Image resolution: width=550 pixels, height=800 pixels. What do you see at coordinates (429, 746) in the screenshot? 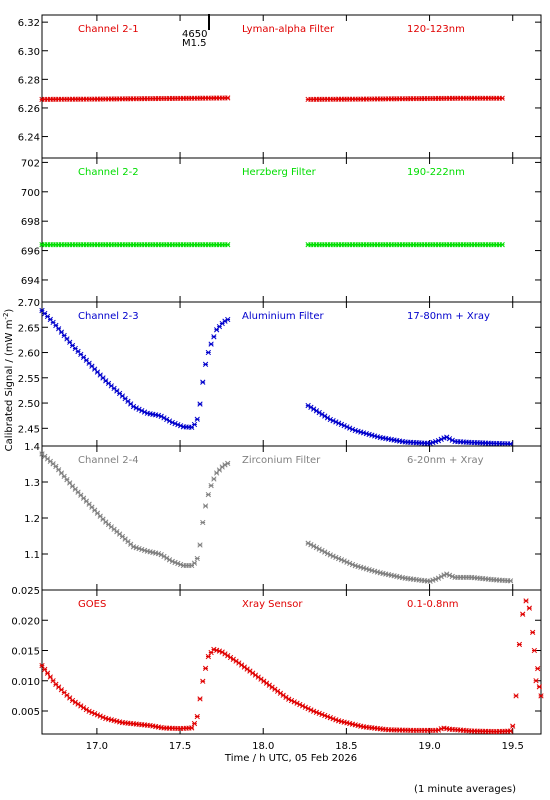
I see `x-tick-label: 19.0` at bounding box center [429, 746].